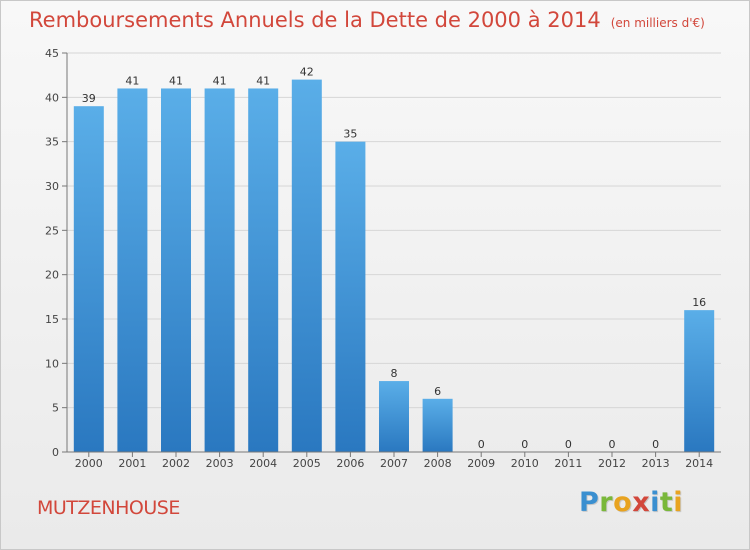  I want to click on x-tick-label-2006: 2006, so click(350, 463).